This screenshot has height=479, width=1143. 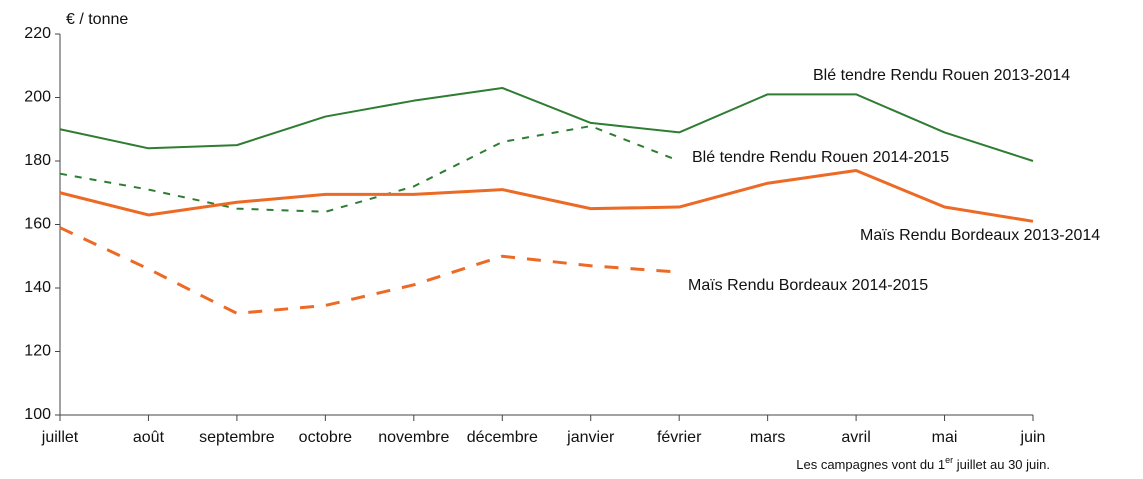 What do you see at coordinates (37, 97) in the screenshot?
I see `y-tick-label: 200` at bounding box center [37, 97].